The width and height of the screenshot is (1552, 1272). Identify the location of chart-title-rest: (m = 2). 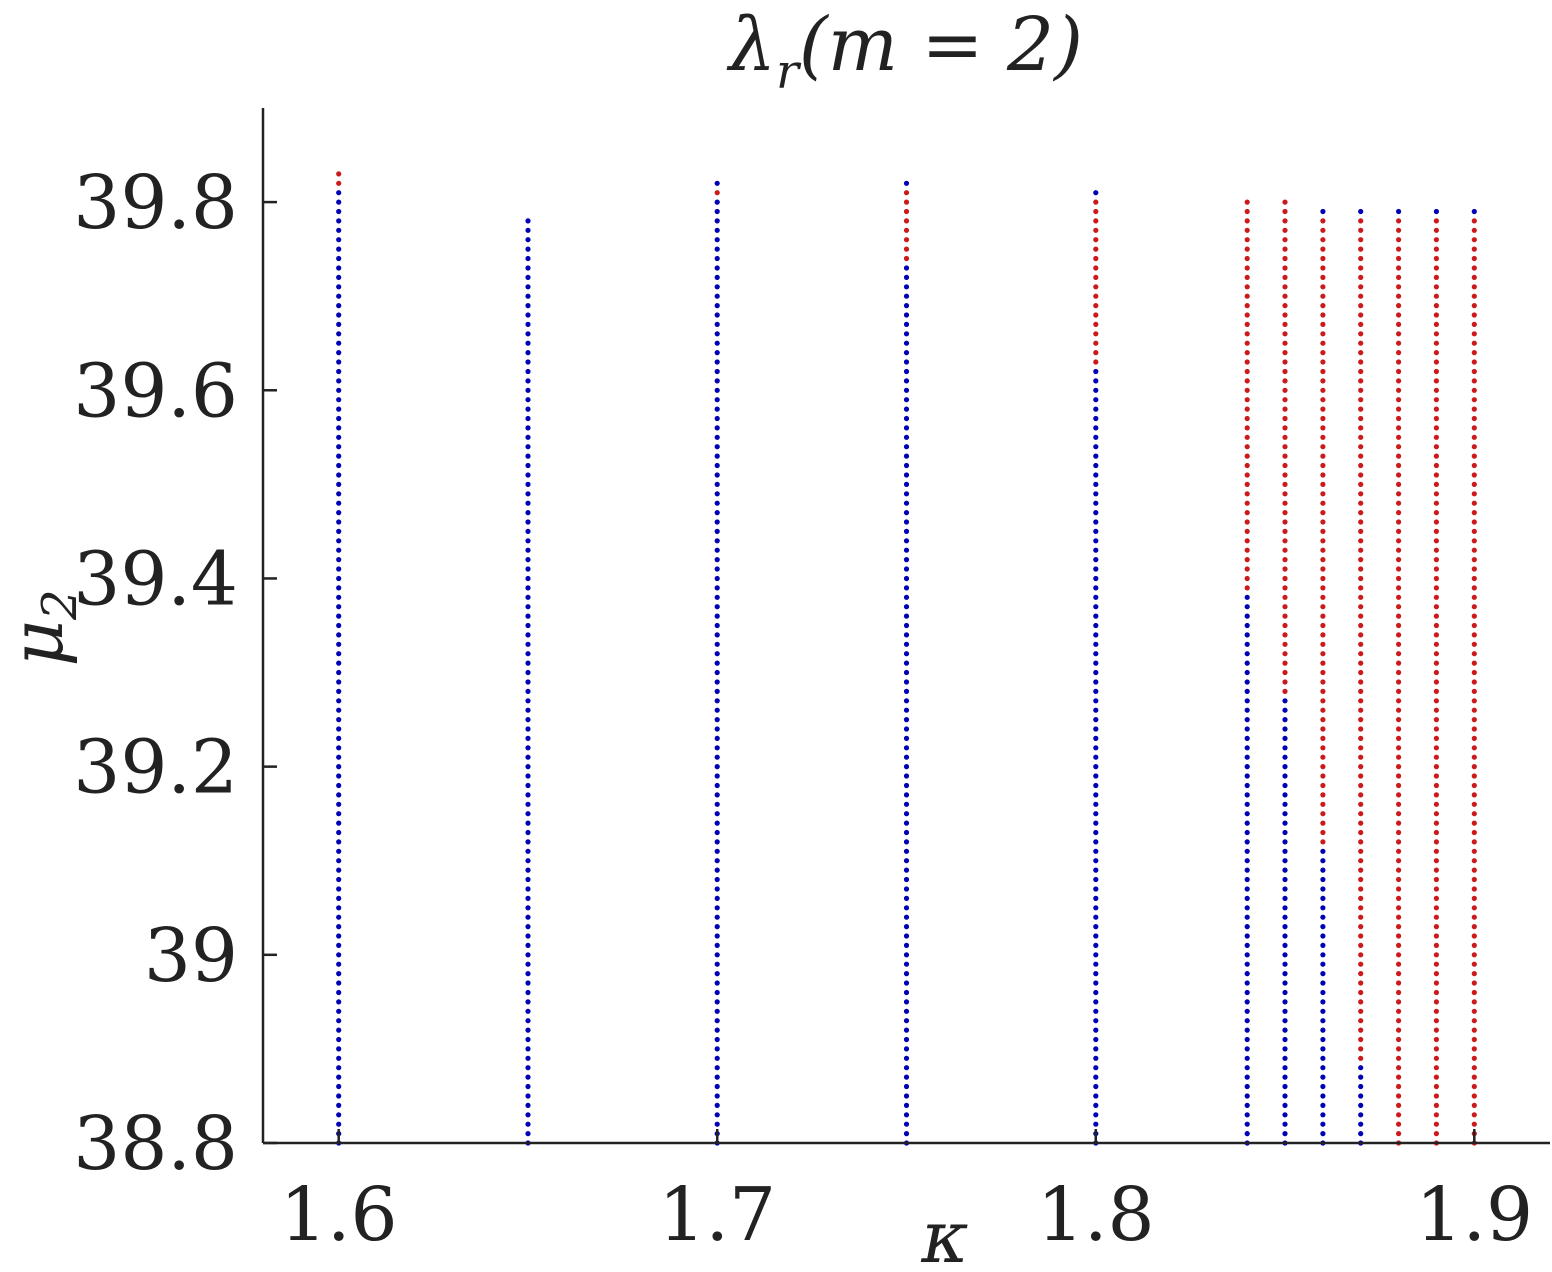
(941, 45).